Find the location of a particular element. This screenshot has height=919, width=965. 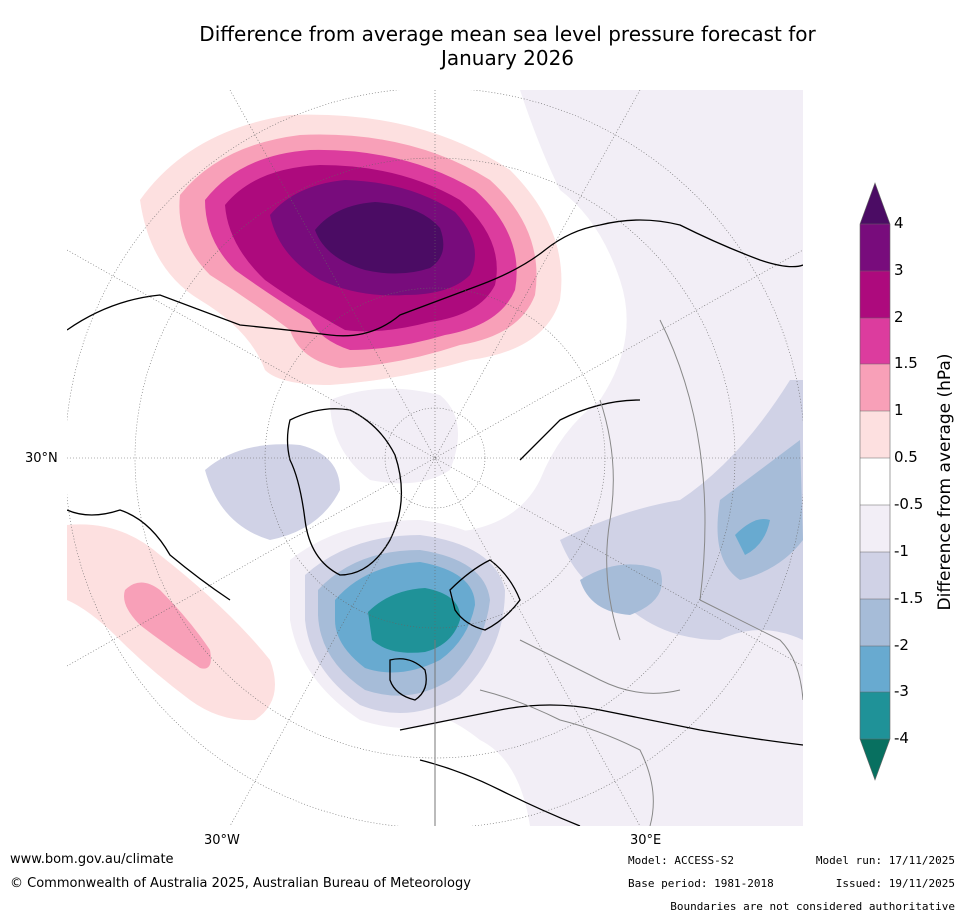

asia-low-teal is located at coordinates (752, 537).